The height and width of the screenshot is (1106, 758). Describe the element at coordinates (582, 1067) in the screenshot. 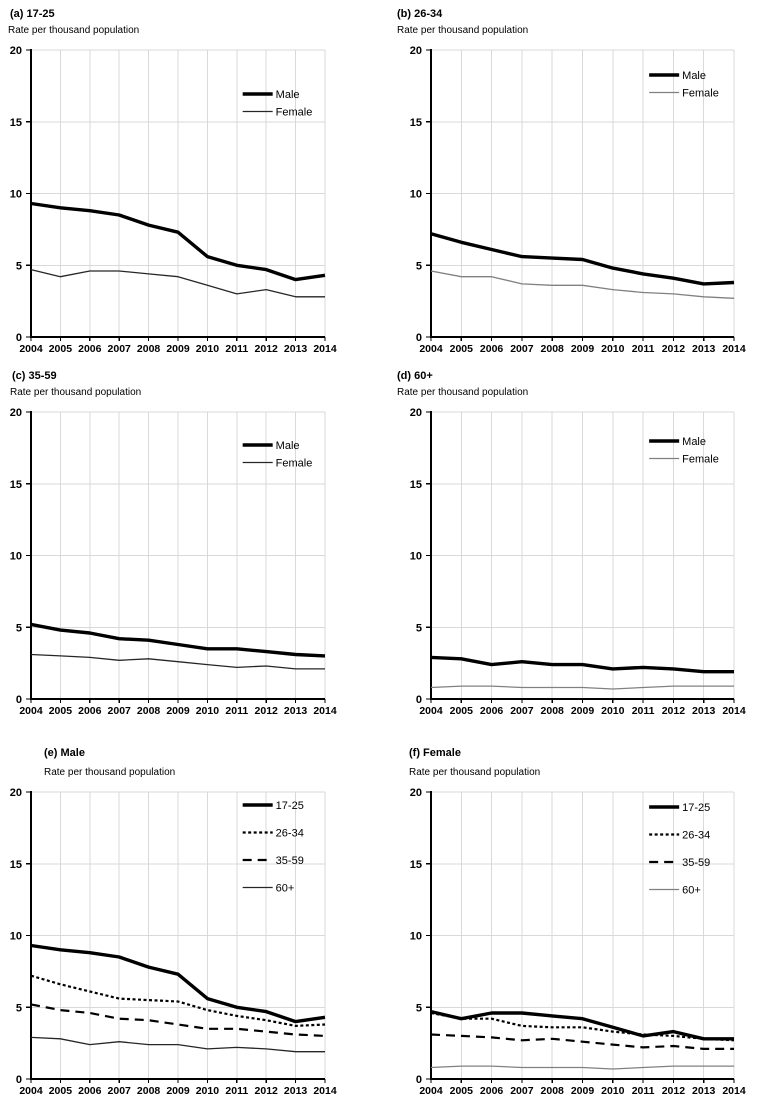

I see `series-line-60+` at that location.